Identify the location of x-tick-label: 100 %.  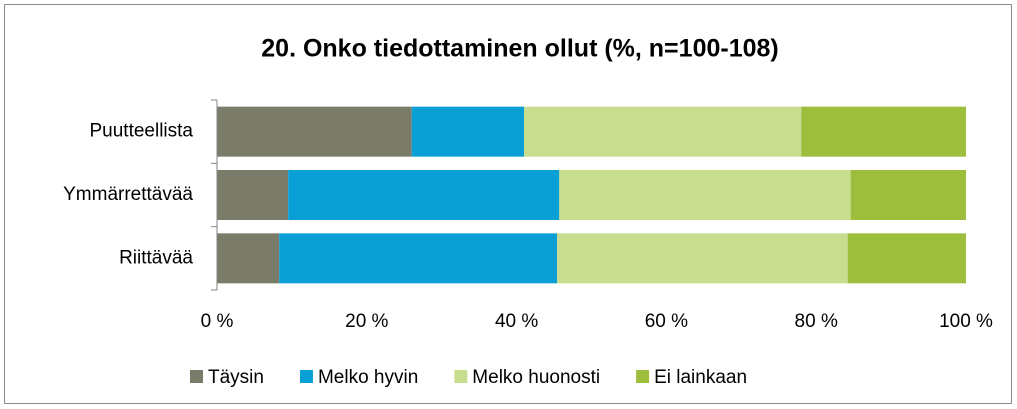
(966, 321).